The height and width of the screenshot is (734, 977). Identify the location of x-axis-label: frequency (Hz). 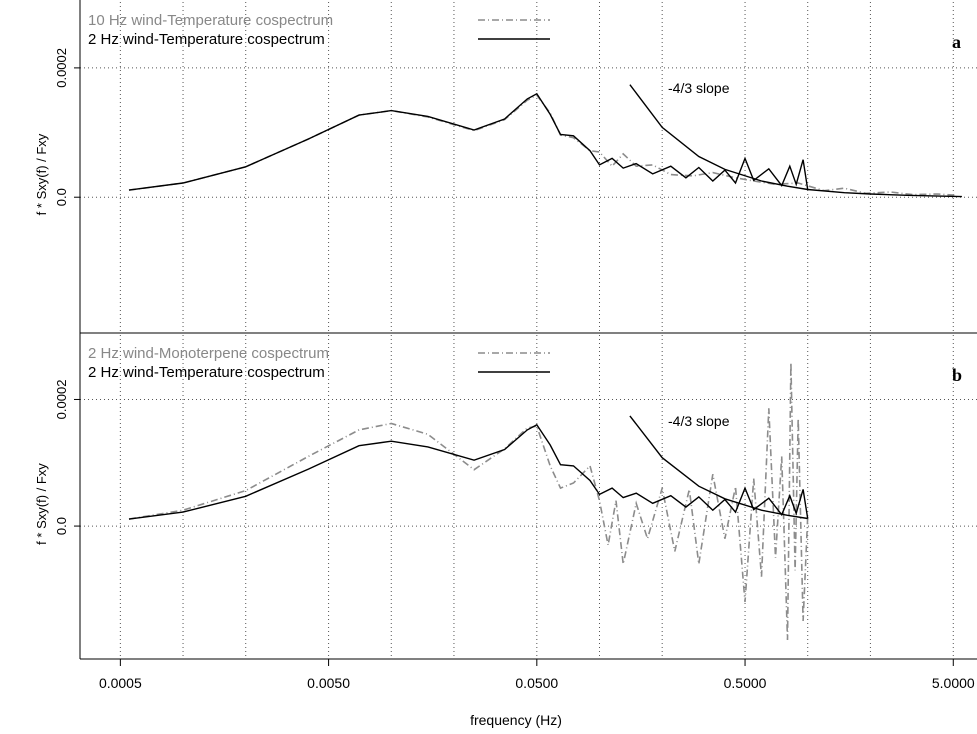
(516, 720).